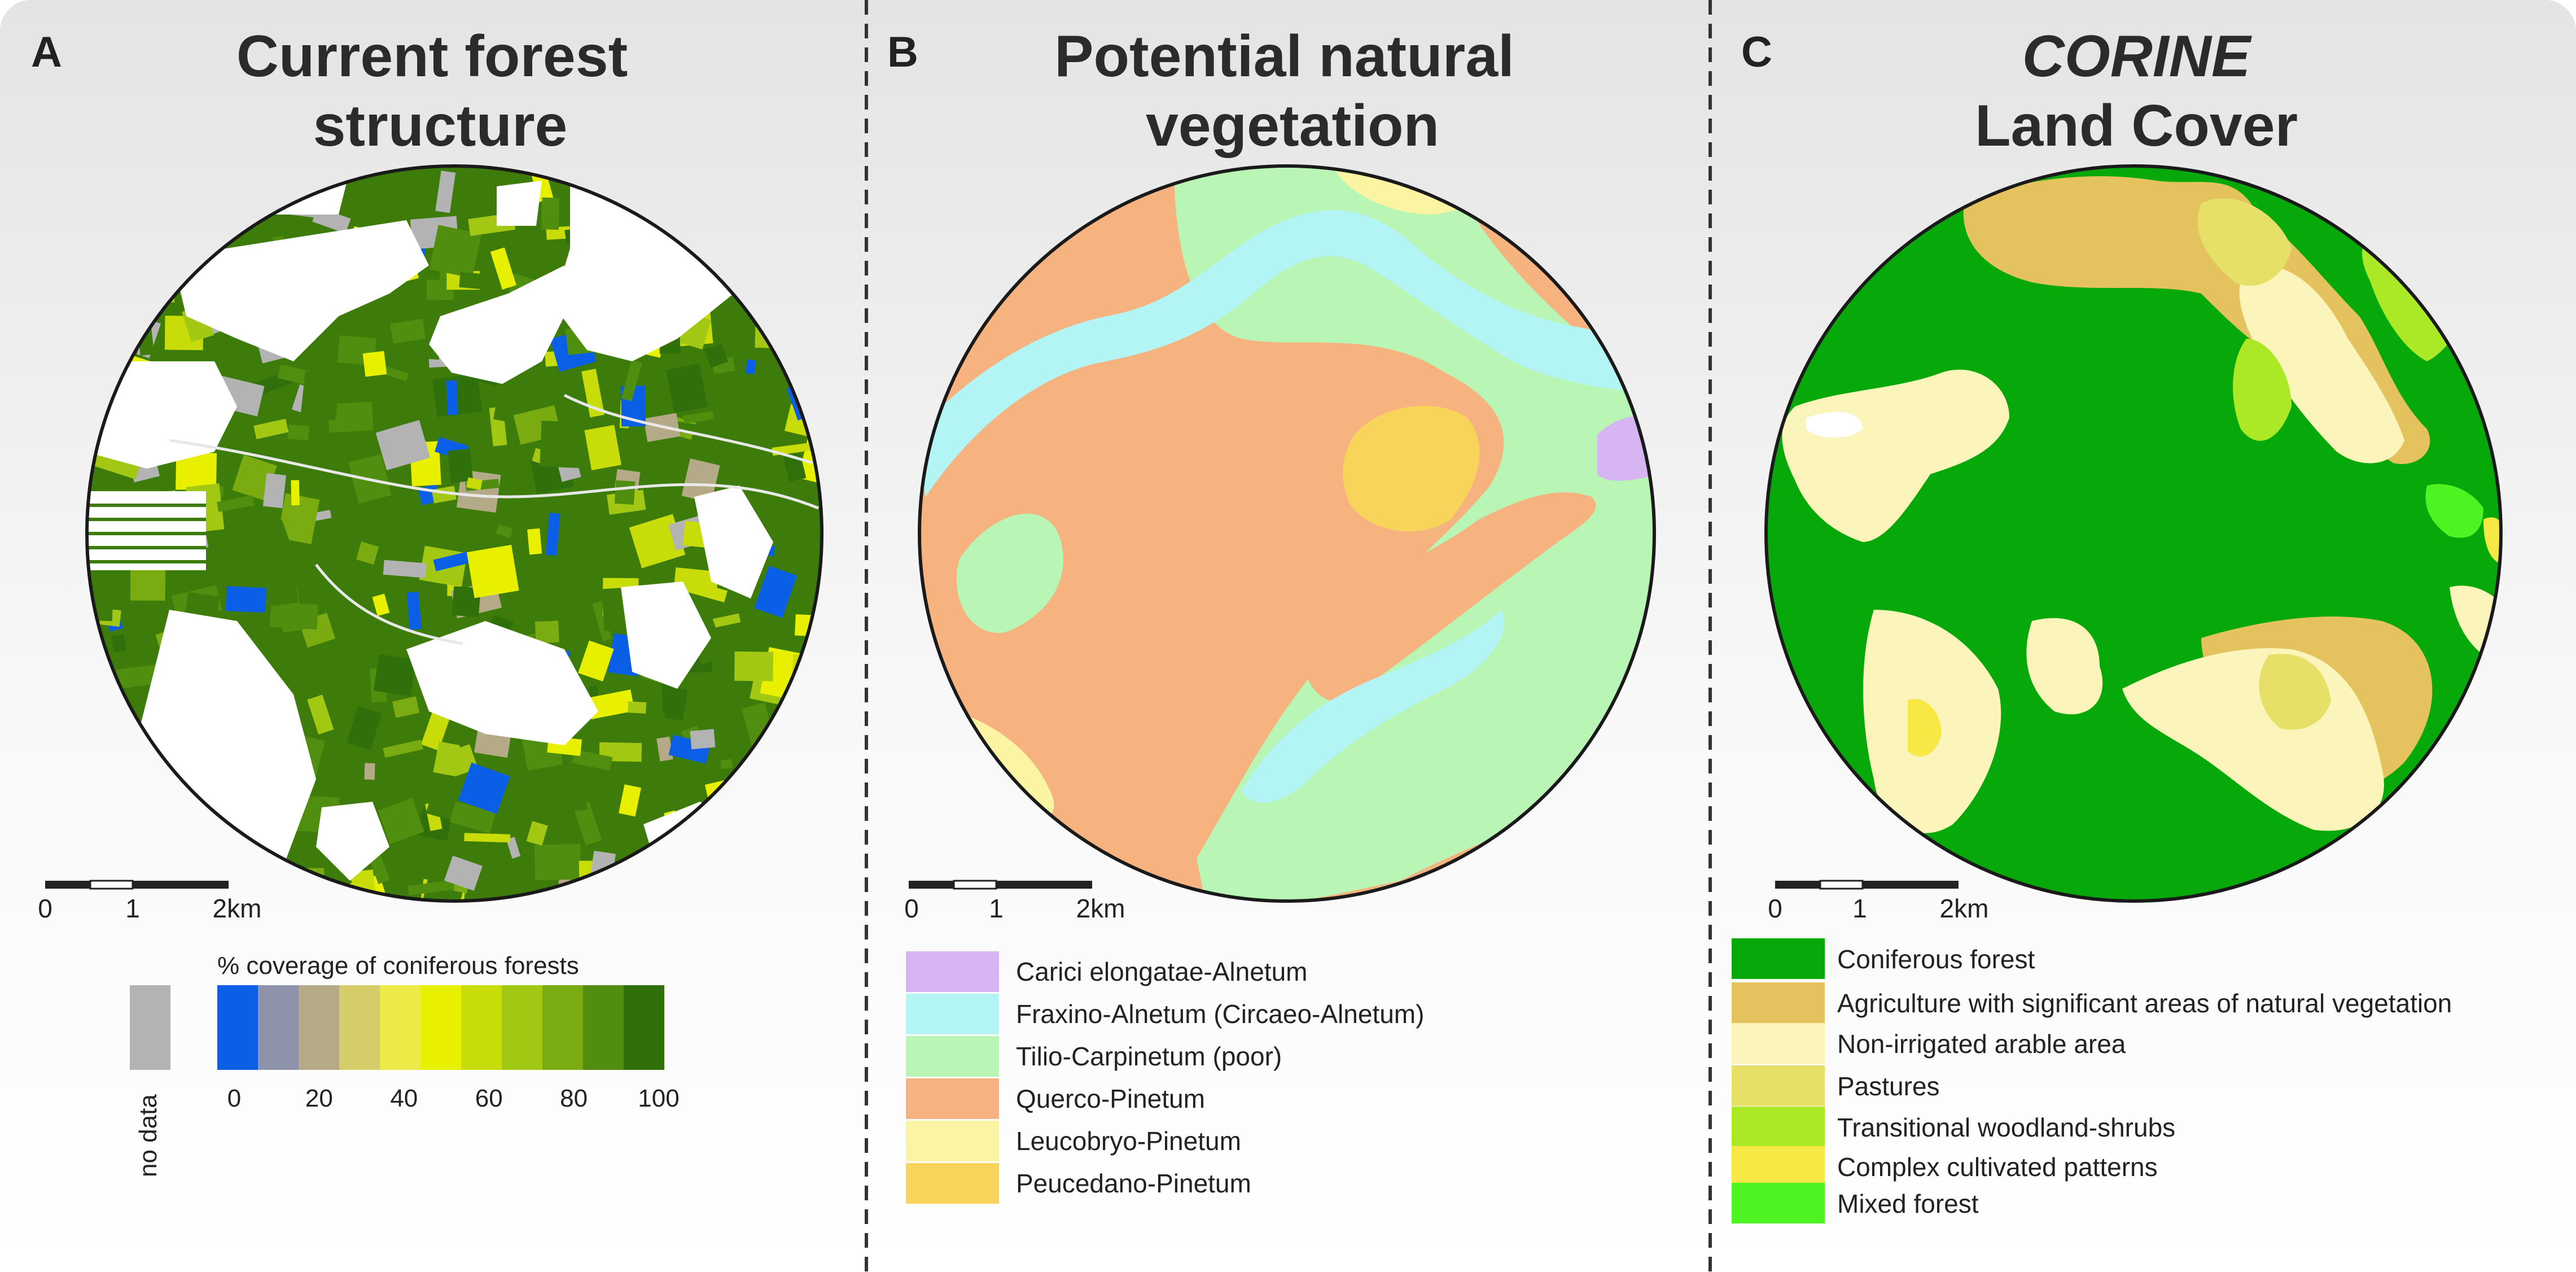 The width and height of the screenshot is (2576, 1272). Describe the element at coordinates (398, 966) in the screenshot. I see `legend-a-title: % coverage of coniferous forests` at that location.